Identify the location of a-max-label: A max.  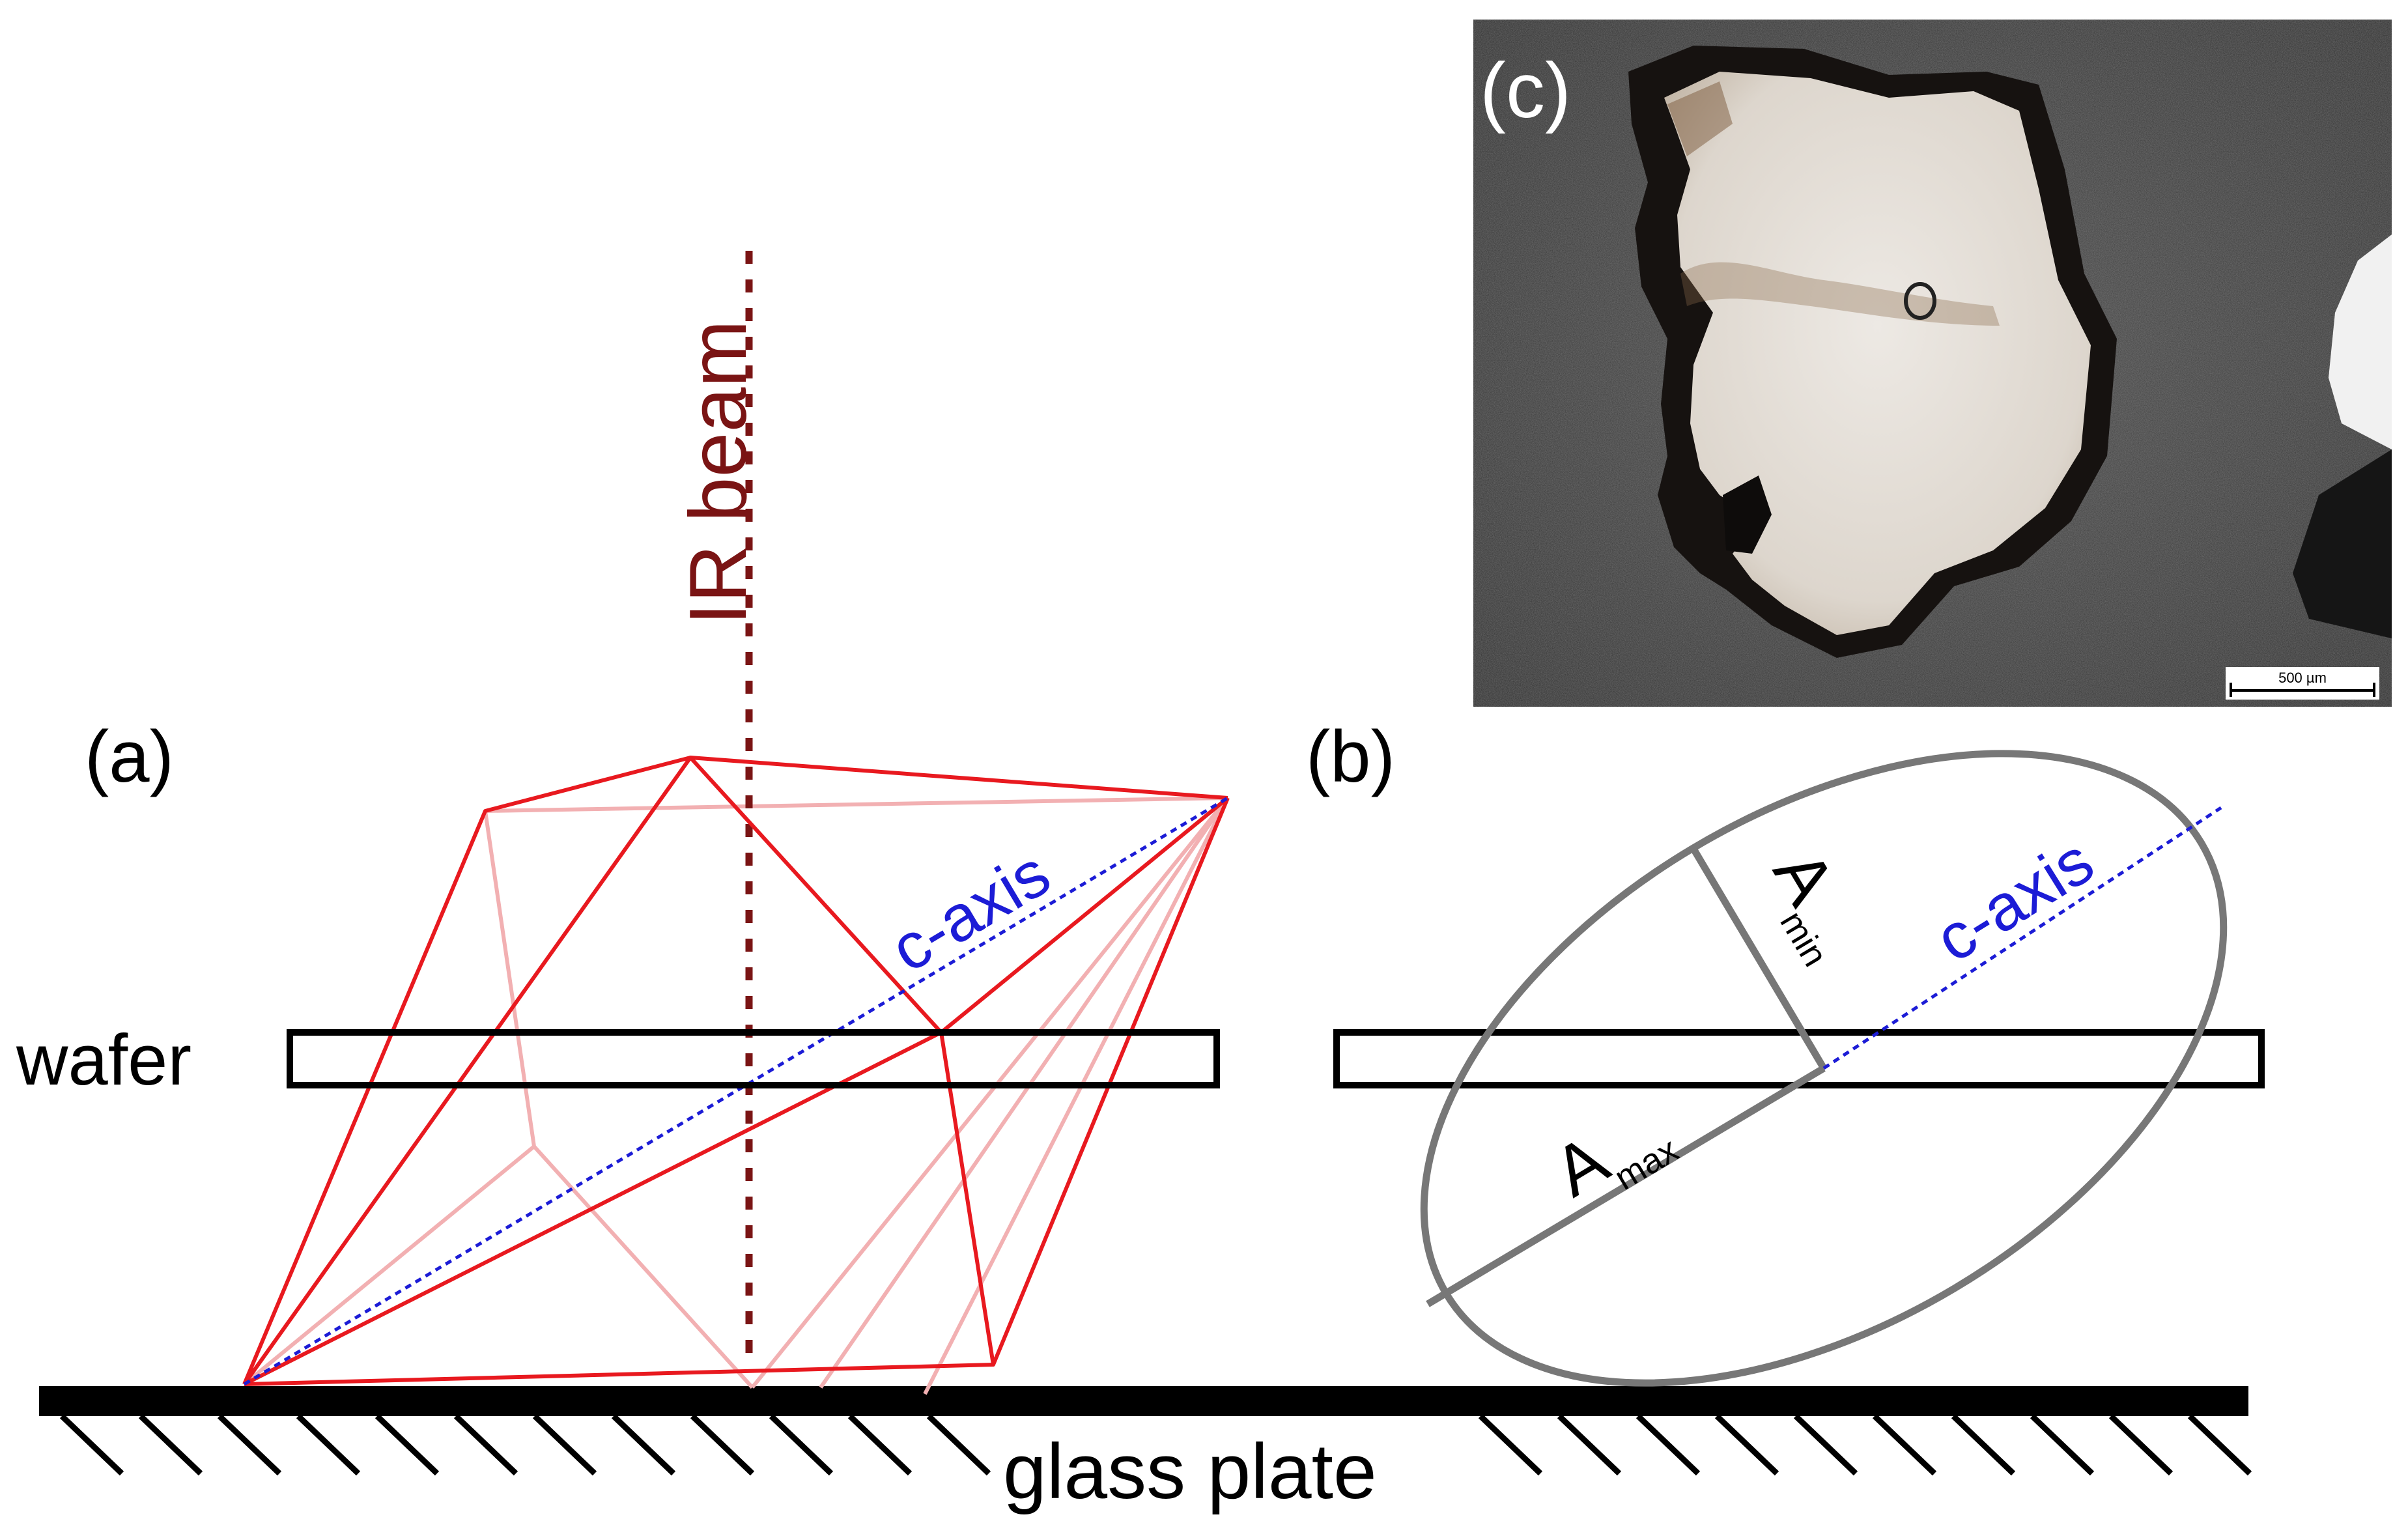
(1612, 1166).